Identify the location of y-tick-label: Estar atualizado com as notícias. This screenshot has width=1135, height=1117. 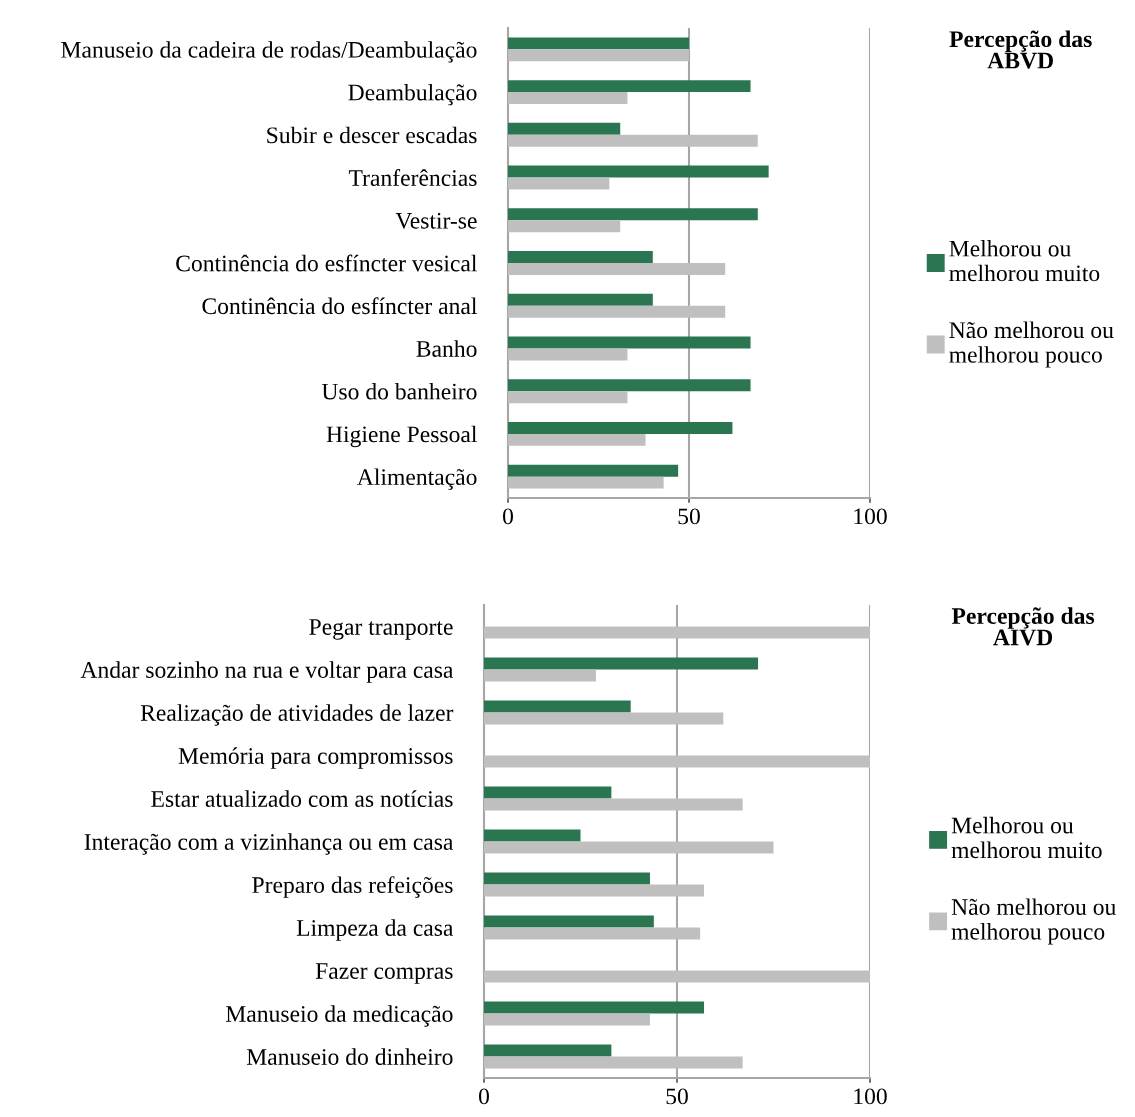
(302, 798).